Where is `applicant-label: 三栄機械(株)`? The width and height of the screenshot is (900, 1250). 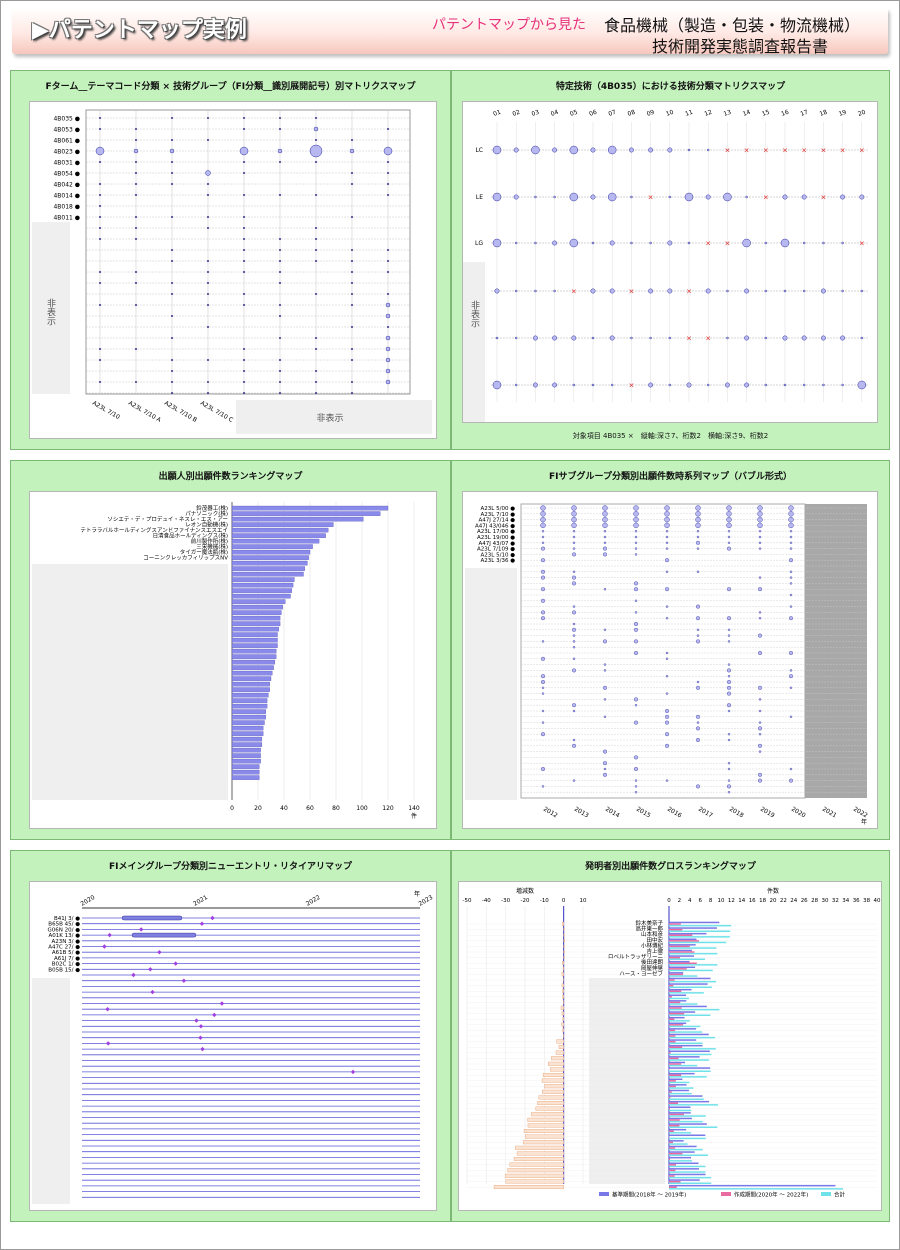
applicant-label: 三栄機械(株) is located at coordinates (212, 547).